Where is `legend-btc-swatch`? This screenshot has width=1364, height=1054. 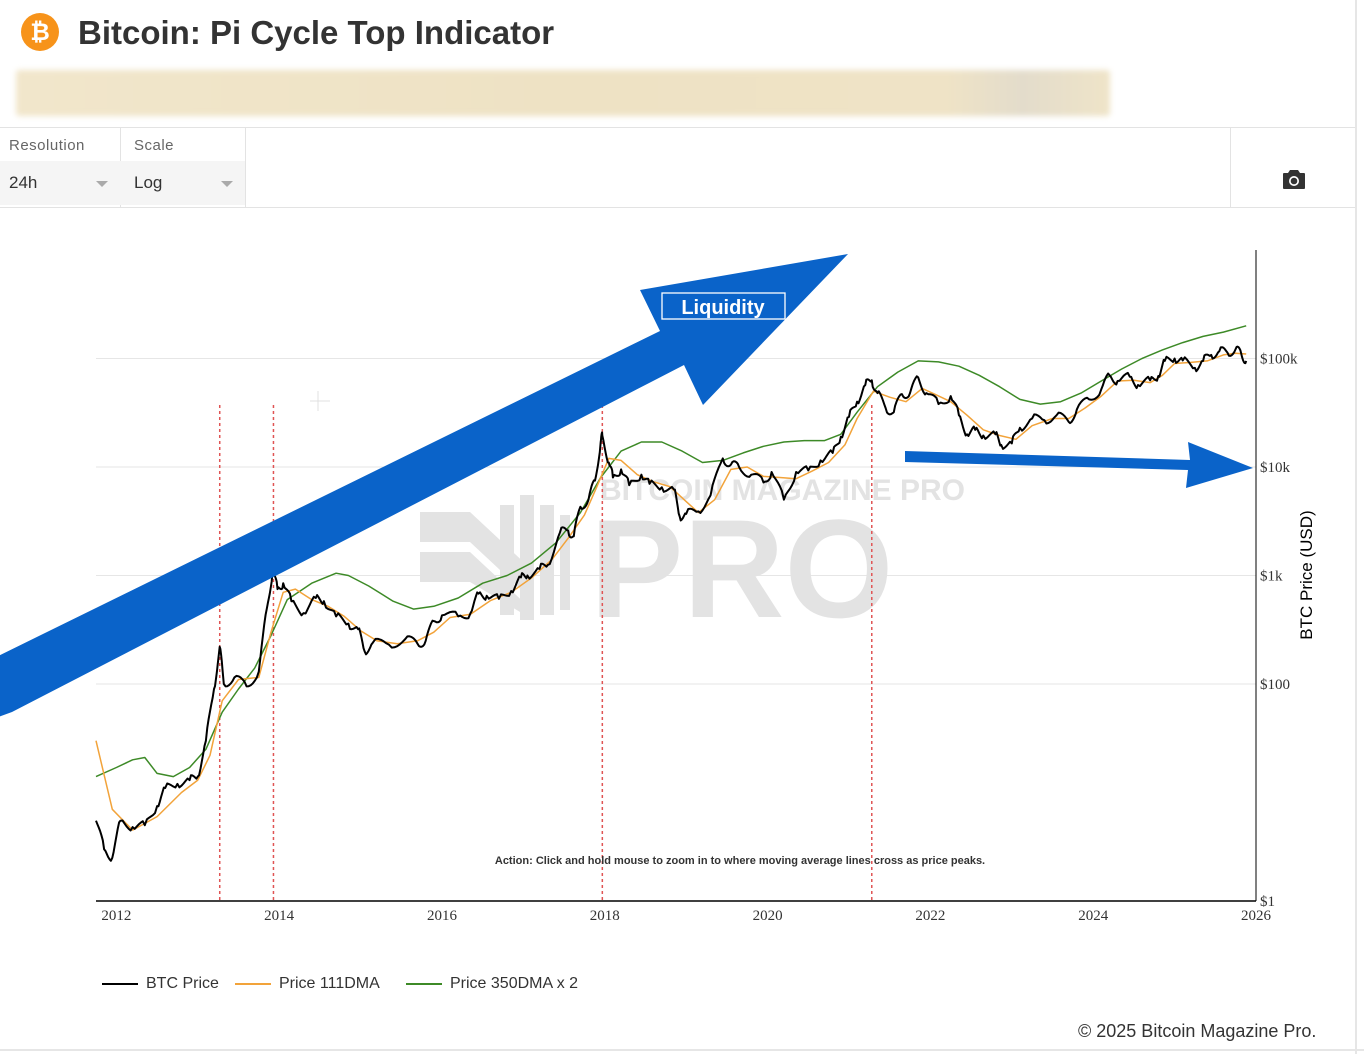 legend-btc-swatch is located at coordinates (120, 983).